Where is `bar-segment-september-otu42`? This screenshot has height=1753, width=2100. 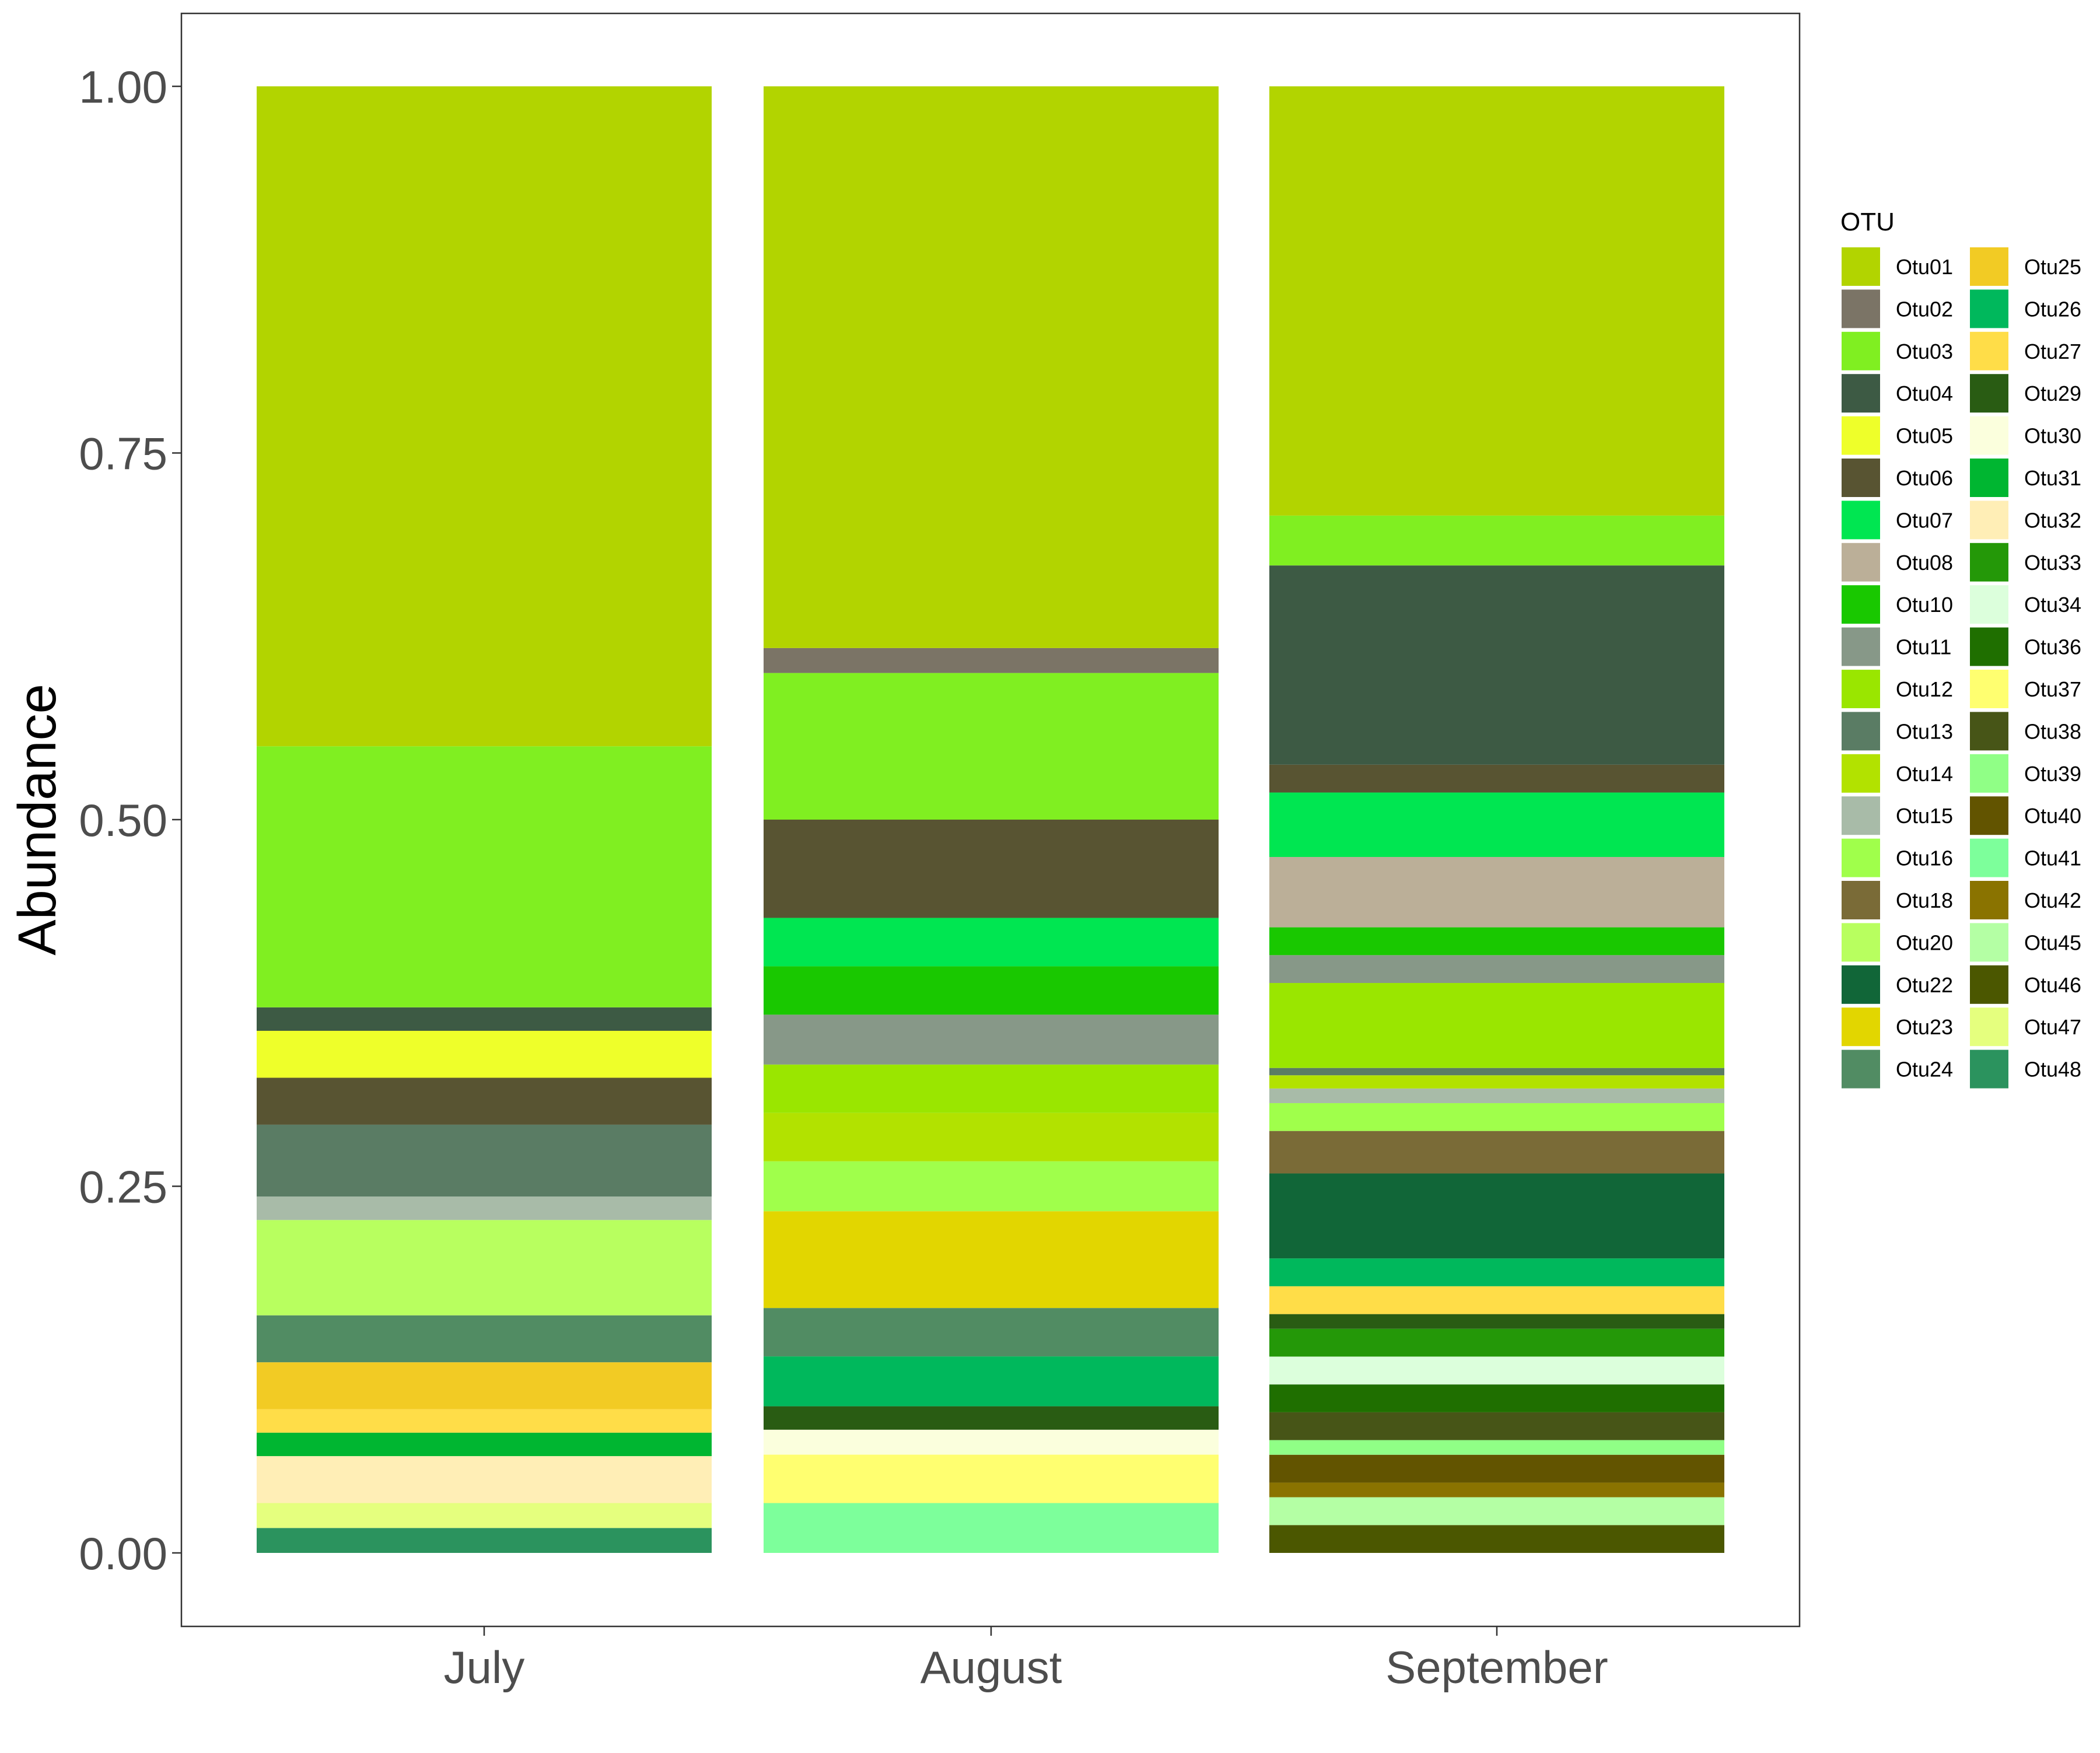
bar-segment-september-otu42 is located at coordinates (1496, 1489).